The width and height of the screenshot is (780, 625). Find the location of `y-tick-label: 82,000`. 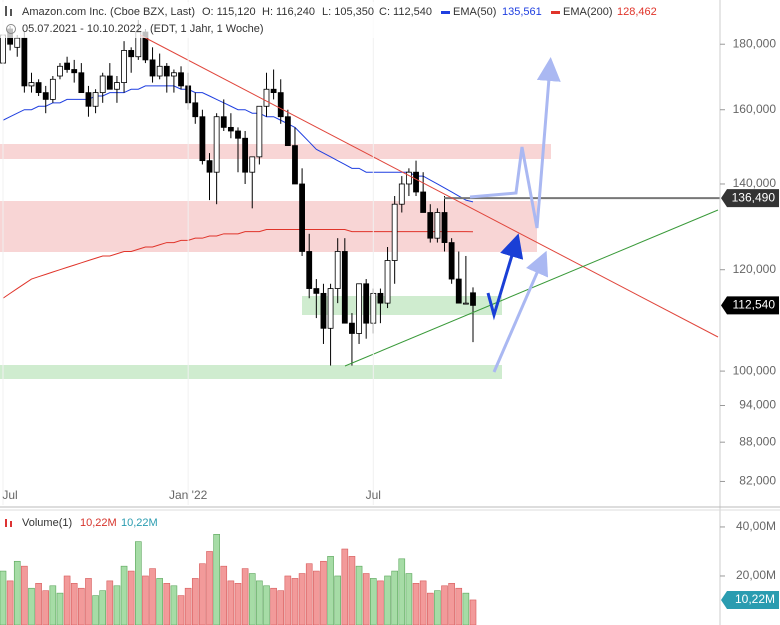

y-tick-label: 82,000 is located at coordinates (757, 481).